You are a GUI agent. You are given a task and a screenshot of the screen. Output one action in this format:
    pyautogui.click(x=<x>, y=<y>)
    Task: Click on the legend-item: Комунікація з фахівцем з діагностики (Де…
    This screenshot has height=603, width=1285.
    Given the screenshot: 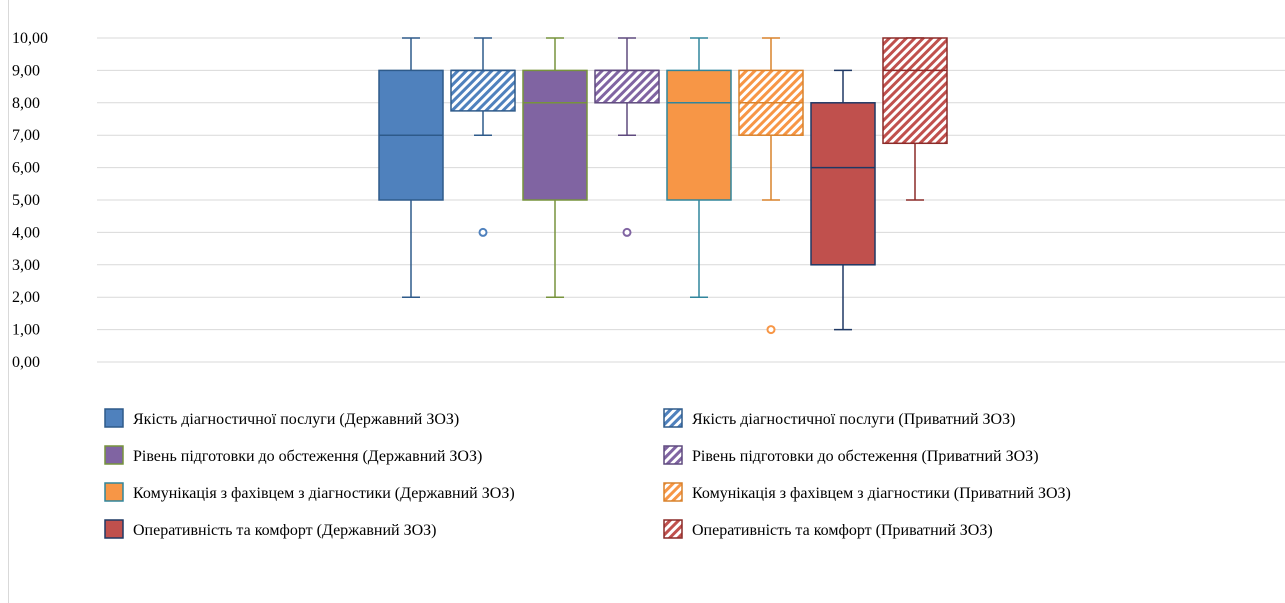 What is the action you would take?
    pyautogui.click(x=309, y=492)
    